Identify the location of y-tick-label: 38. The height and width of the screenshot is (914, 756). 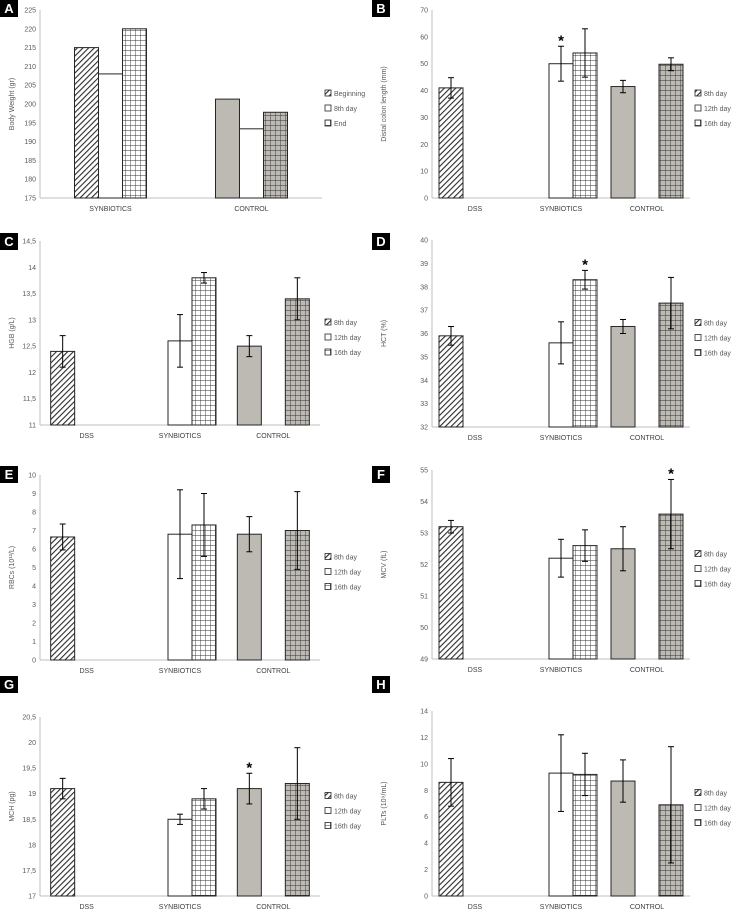
(424, 287).